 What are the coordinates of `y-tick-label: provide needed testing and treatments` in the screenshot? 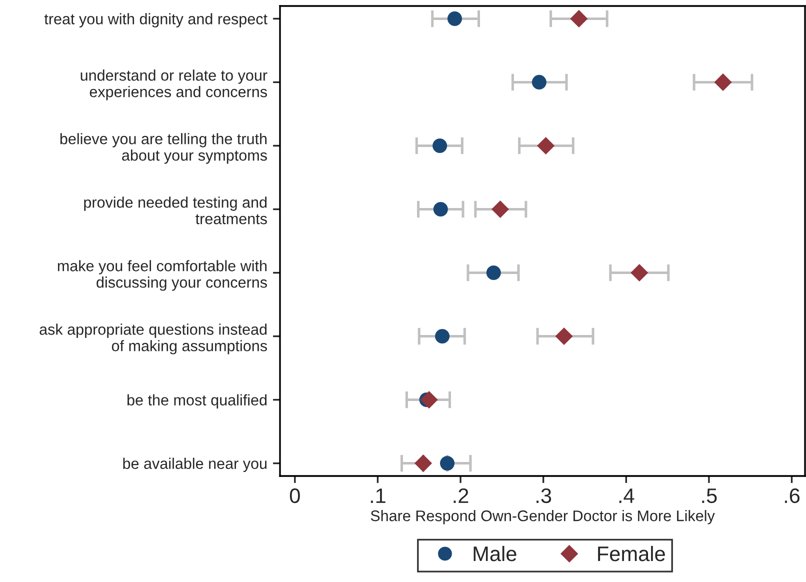 It's located at (175, 210).